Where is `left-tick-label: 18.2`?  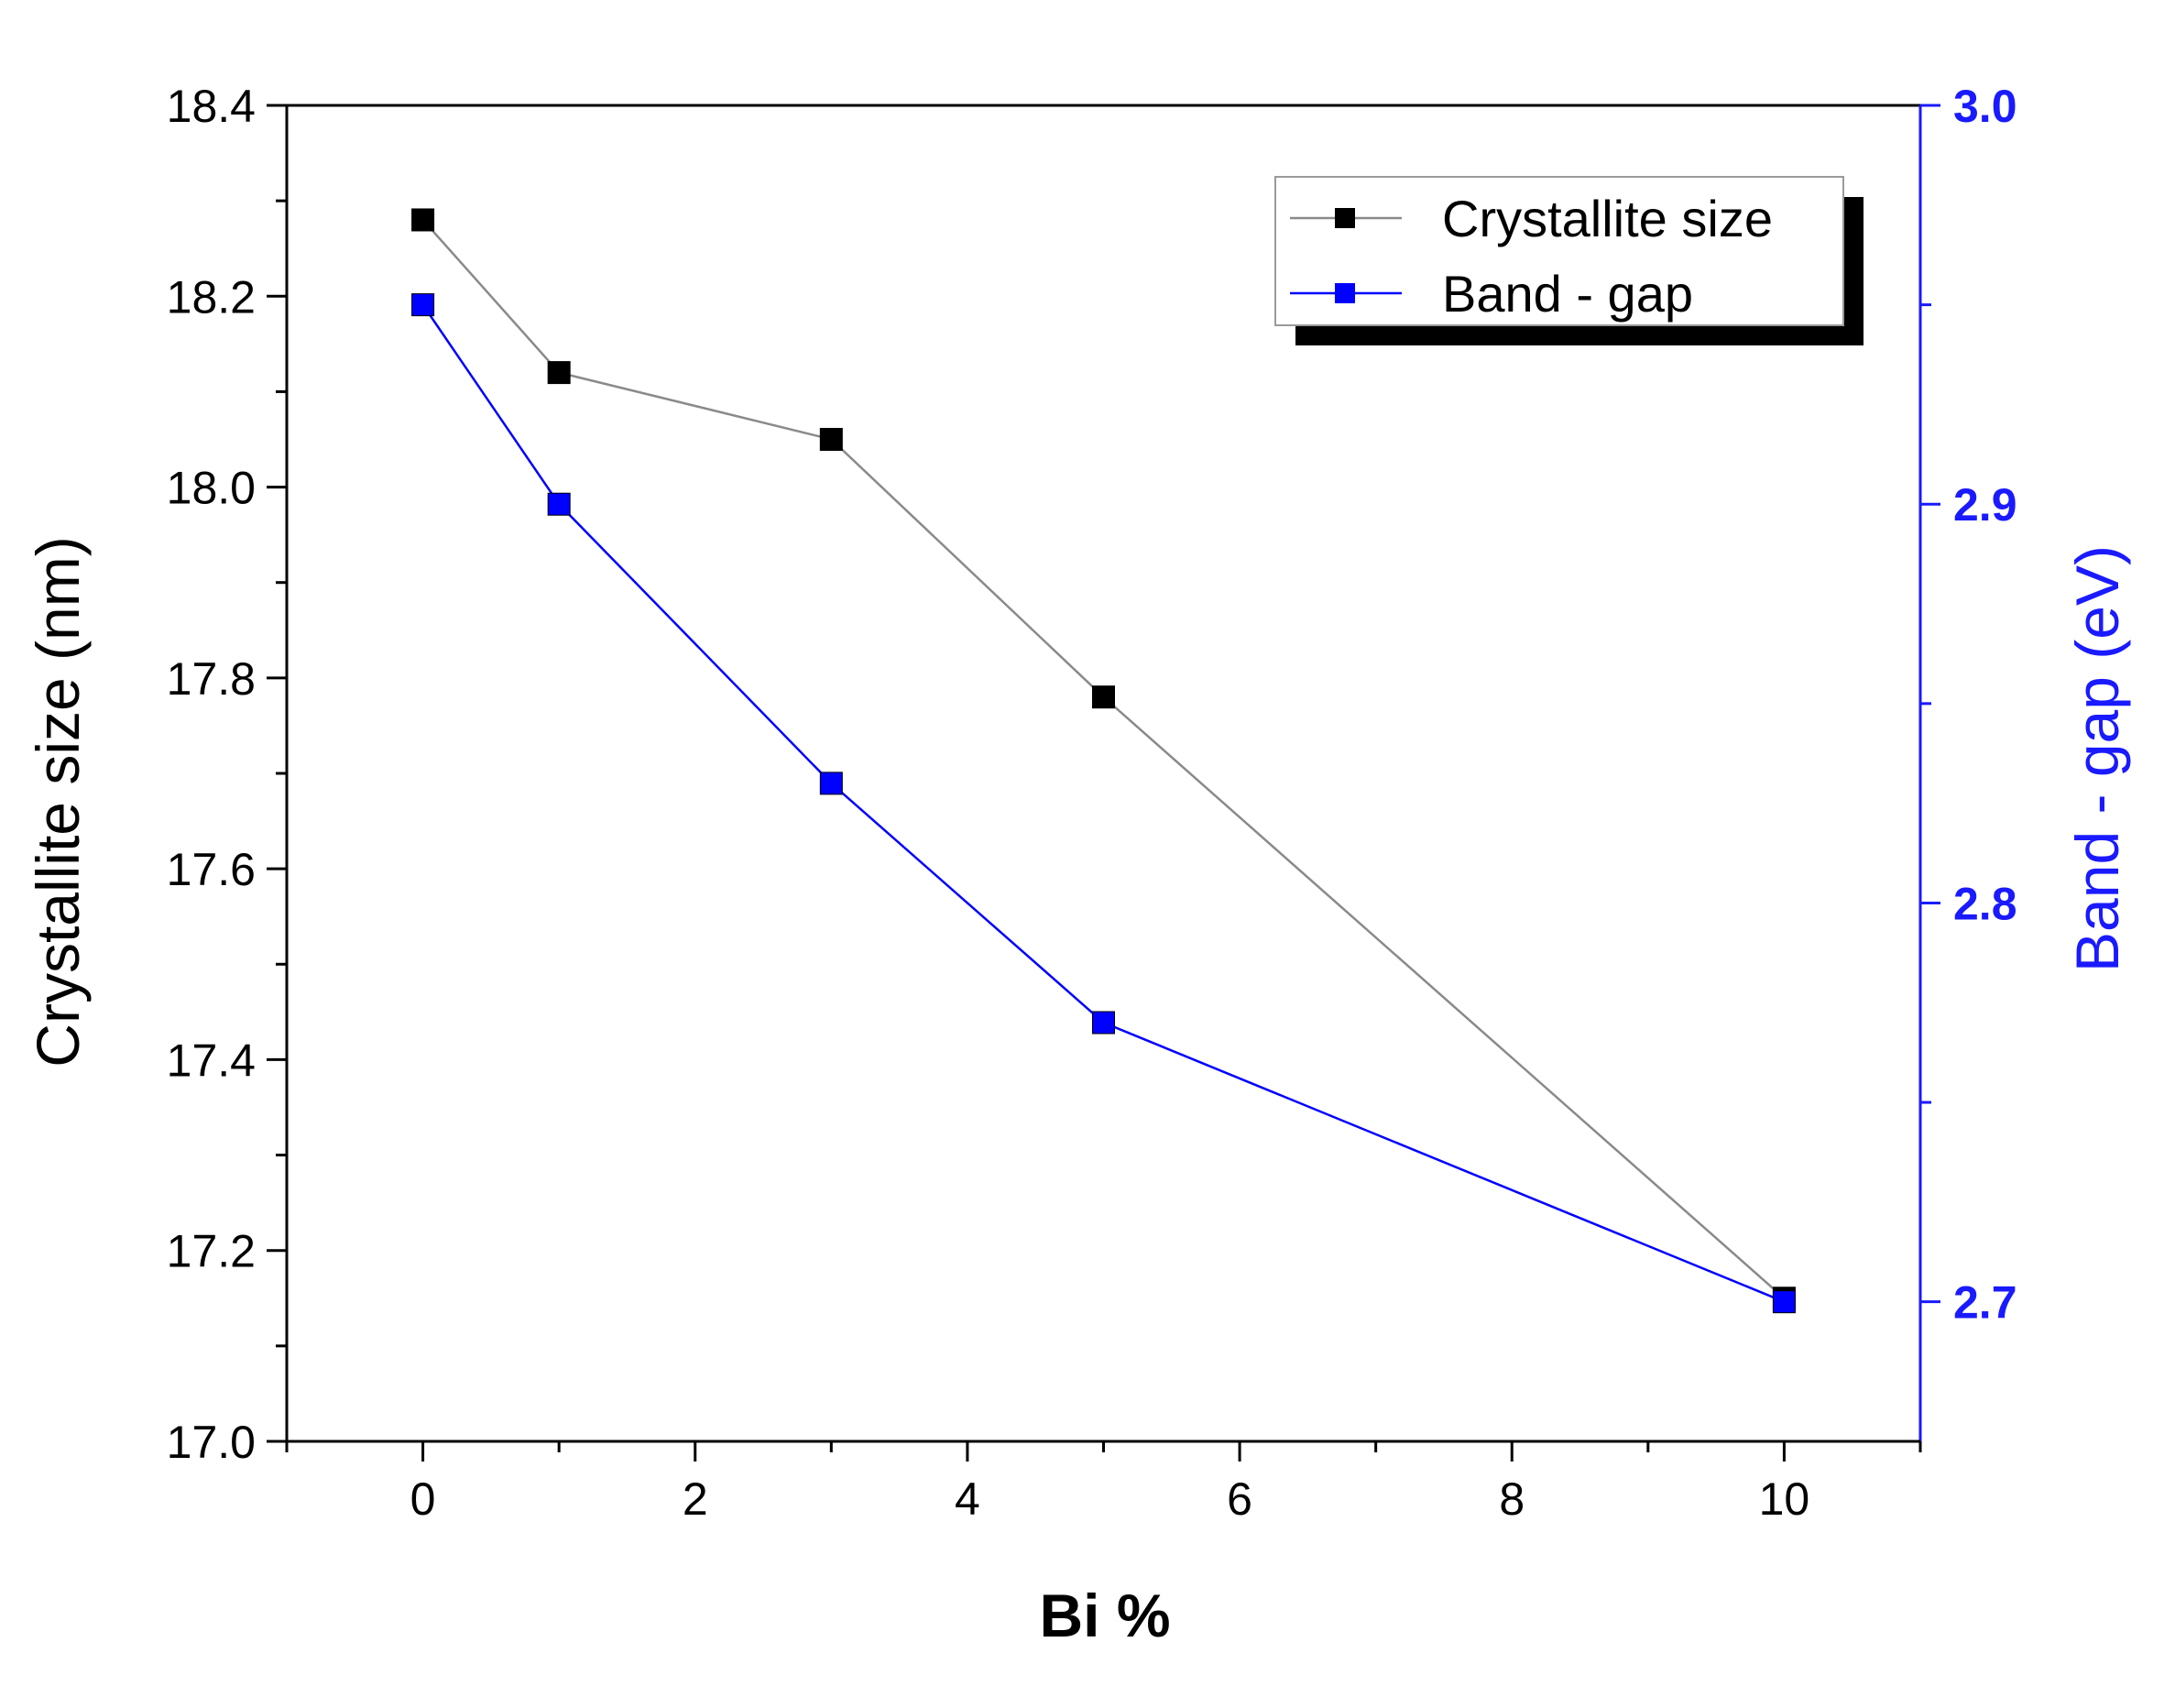 left-tick-label: 18.2 is located at coordinates (211, 297).